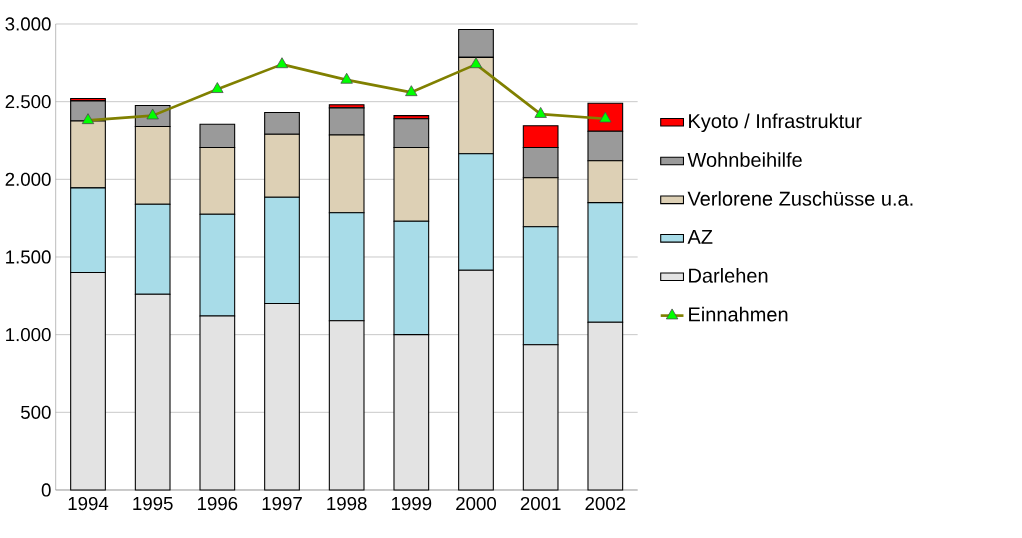 The image size is (1022, 538). Describe the element at coordinates (88, 503) in the screenshot. I see `x-tick-label: 1994` at that location.